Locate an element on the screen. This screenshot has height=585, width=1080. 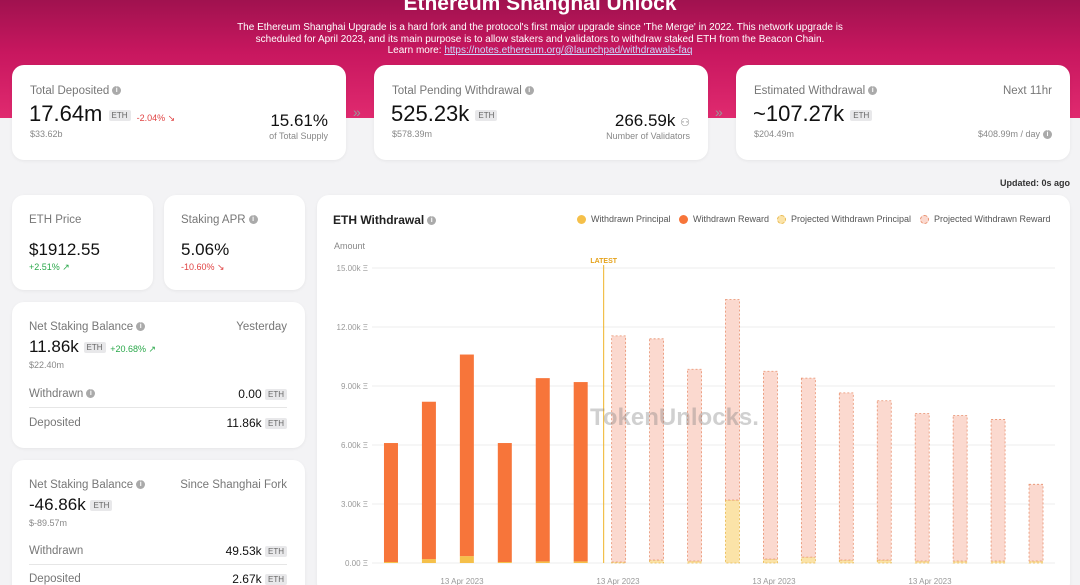
users-icon: ⚇ is located at coordinates (685, 123).